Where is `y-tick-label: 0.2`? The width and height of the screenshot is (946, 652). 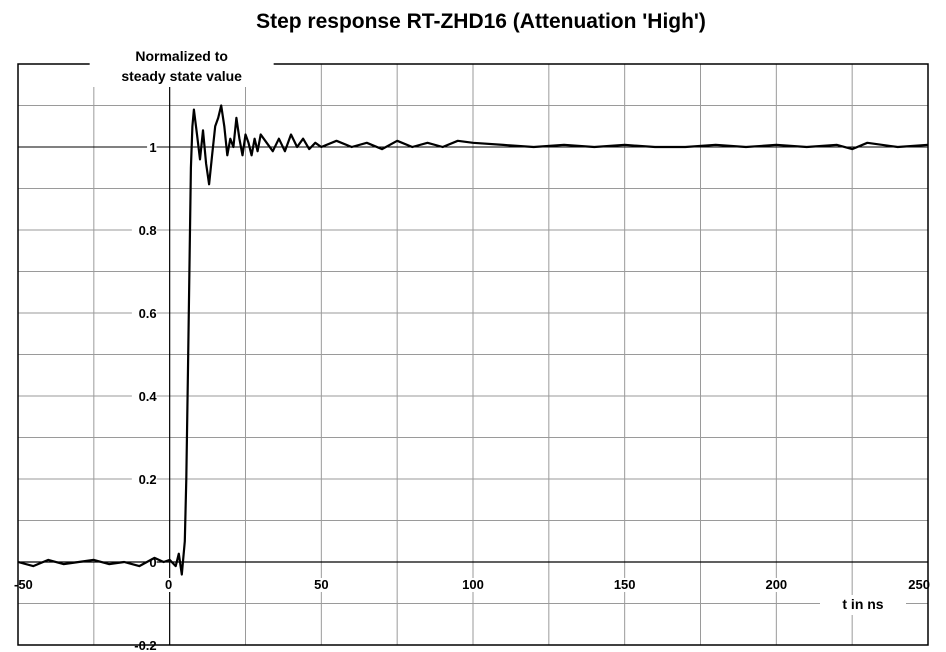
y-tick-label: 0.2 is located at coordinates (148, 479).